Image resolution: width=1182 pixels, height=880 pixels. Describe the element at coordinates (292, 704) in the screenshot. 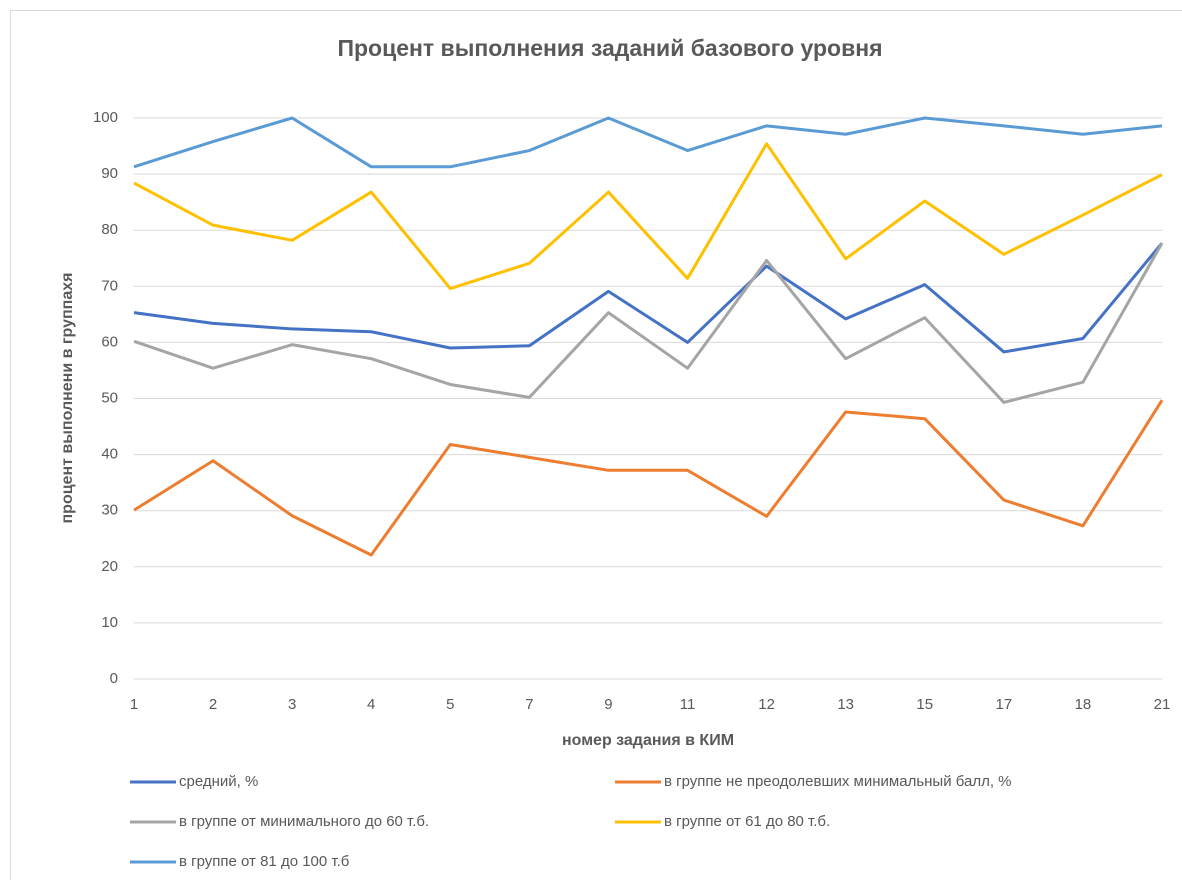

I see `x-tick-label: 3` at that location.